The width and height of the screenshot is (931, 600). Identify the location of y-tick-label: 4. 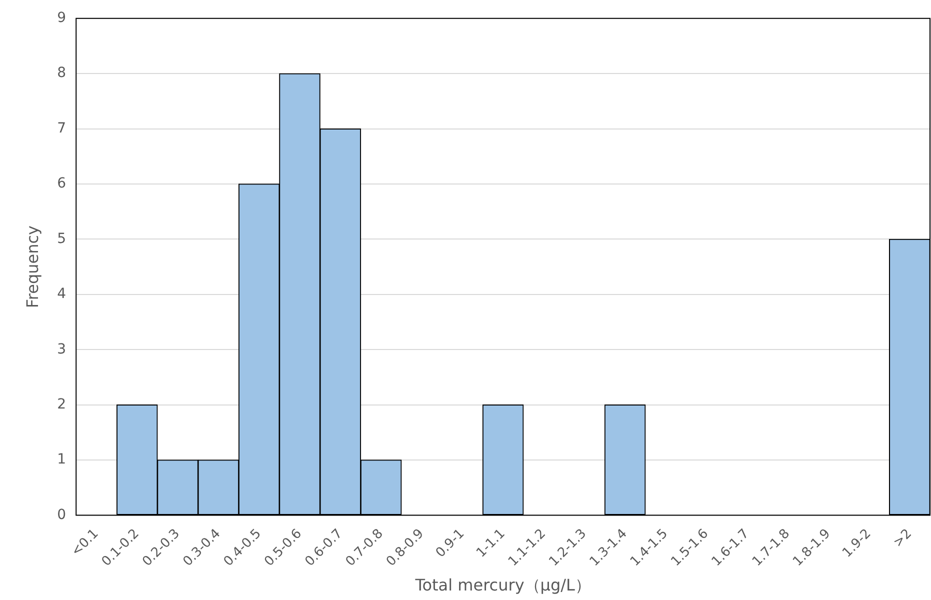
(61, 294).